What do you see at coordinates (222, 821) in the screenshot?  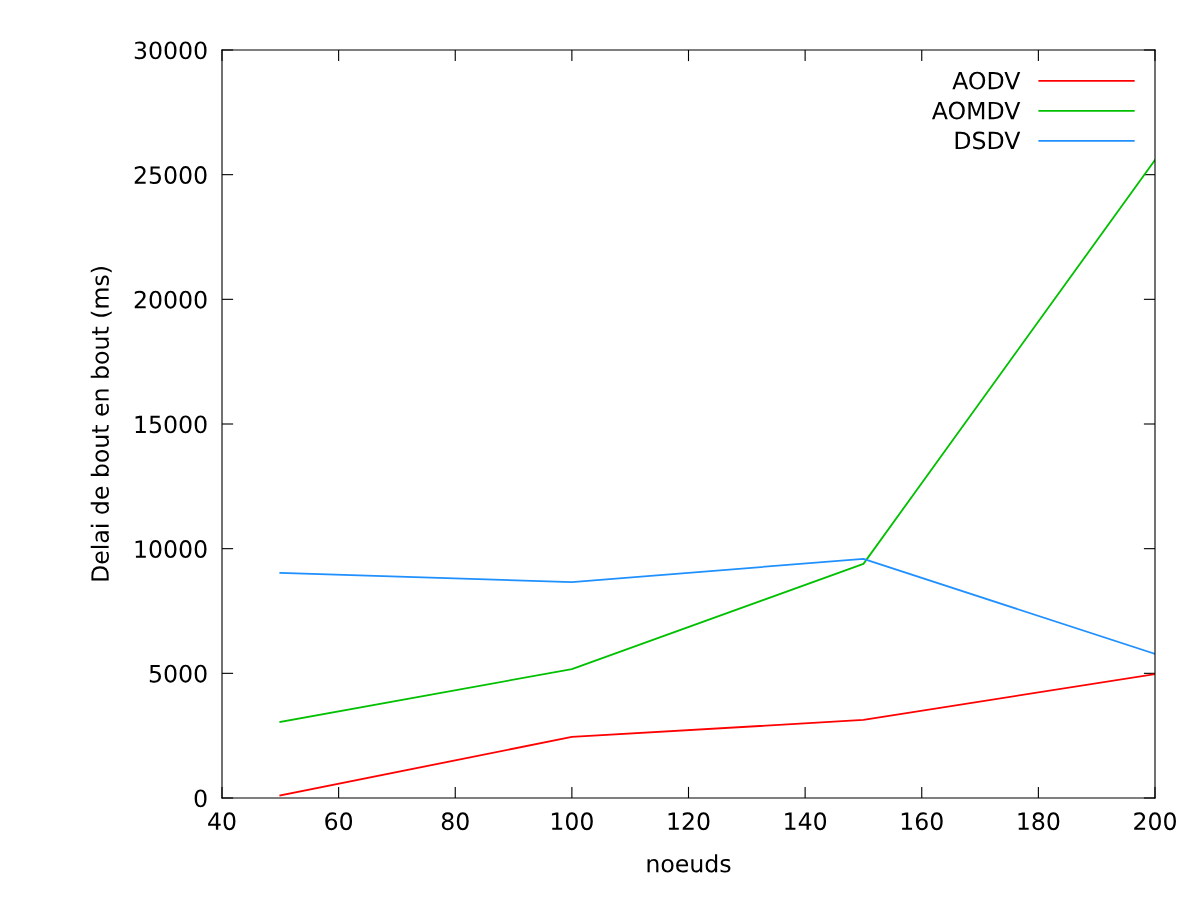 I see `x-tick-label: 40` at bounding box center [222, 821].